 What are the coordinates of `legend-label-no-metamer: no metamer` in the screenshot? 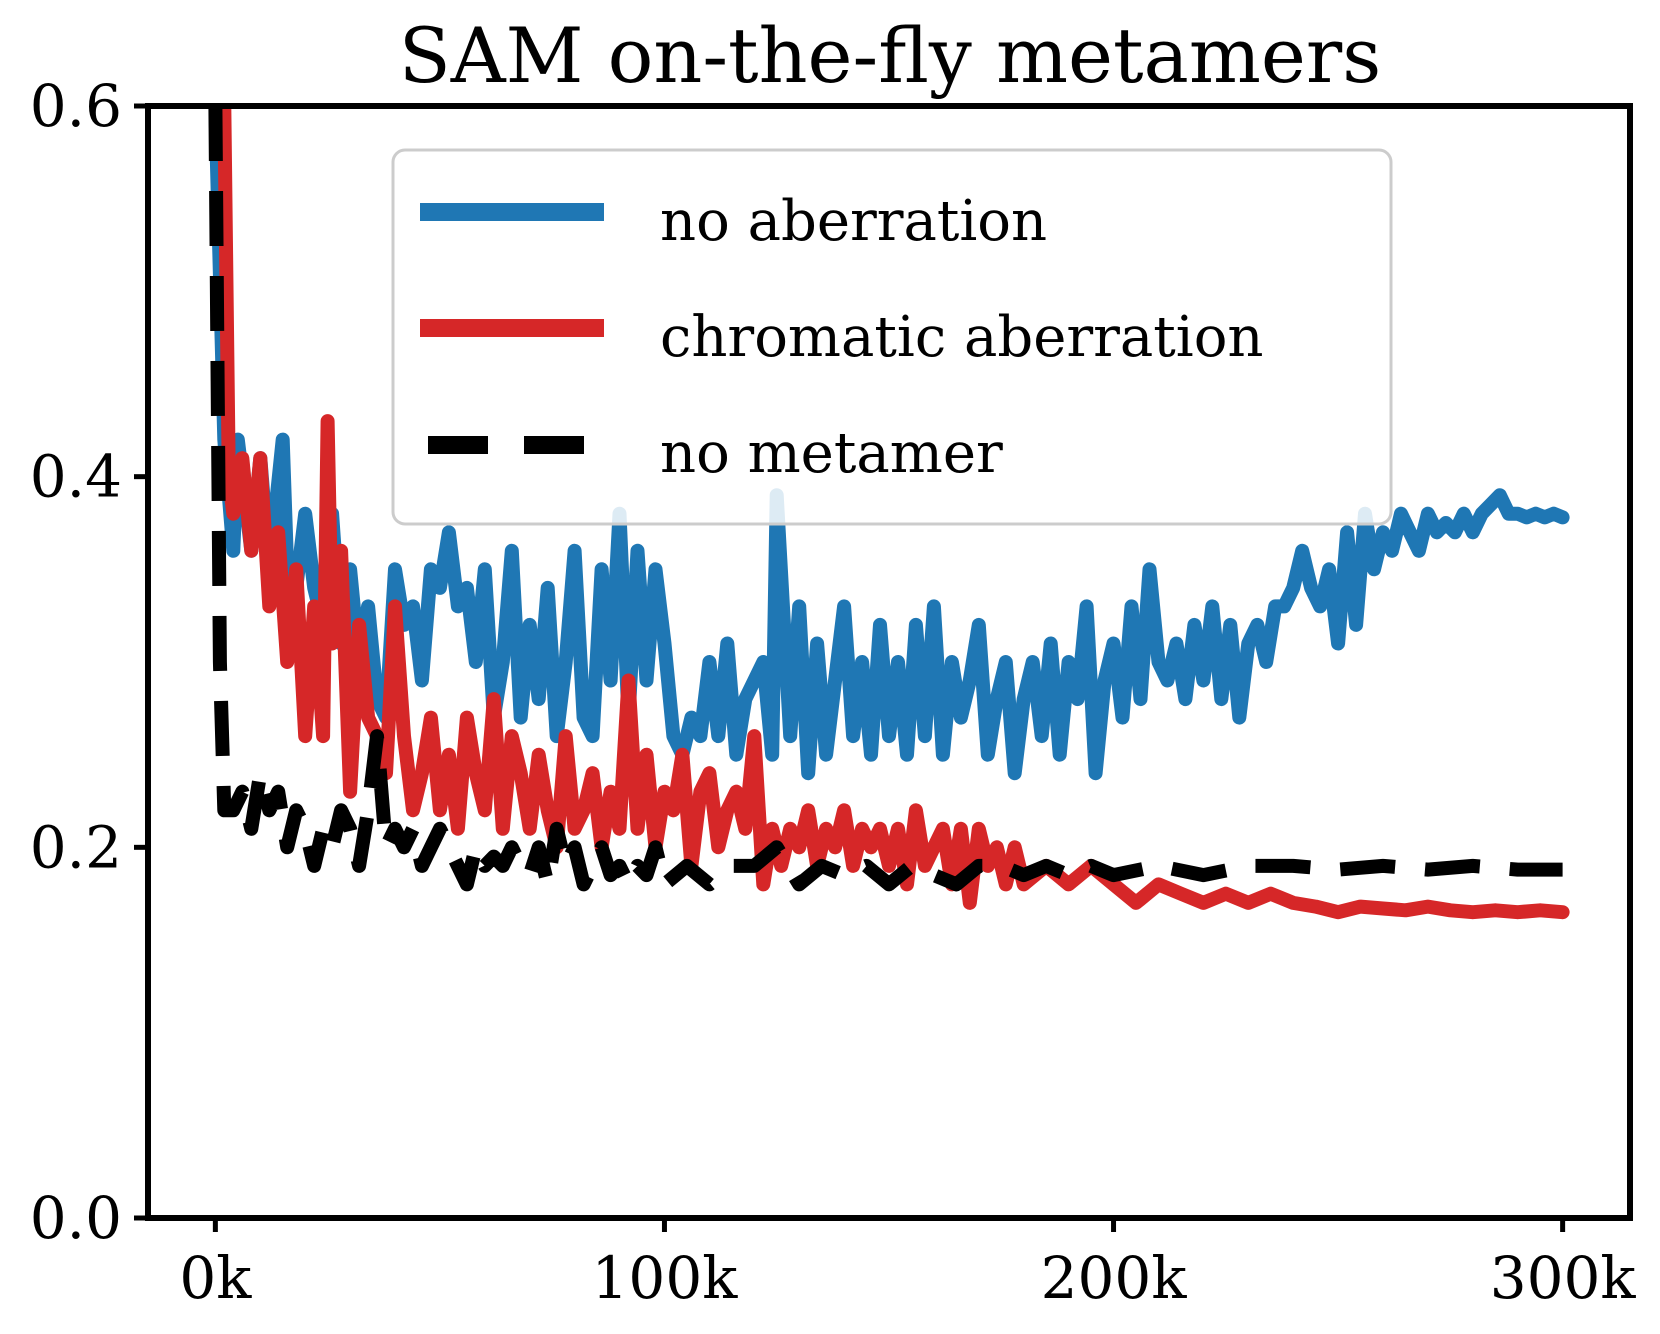 It's located at (831, 453).